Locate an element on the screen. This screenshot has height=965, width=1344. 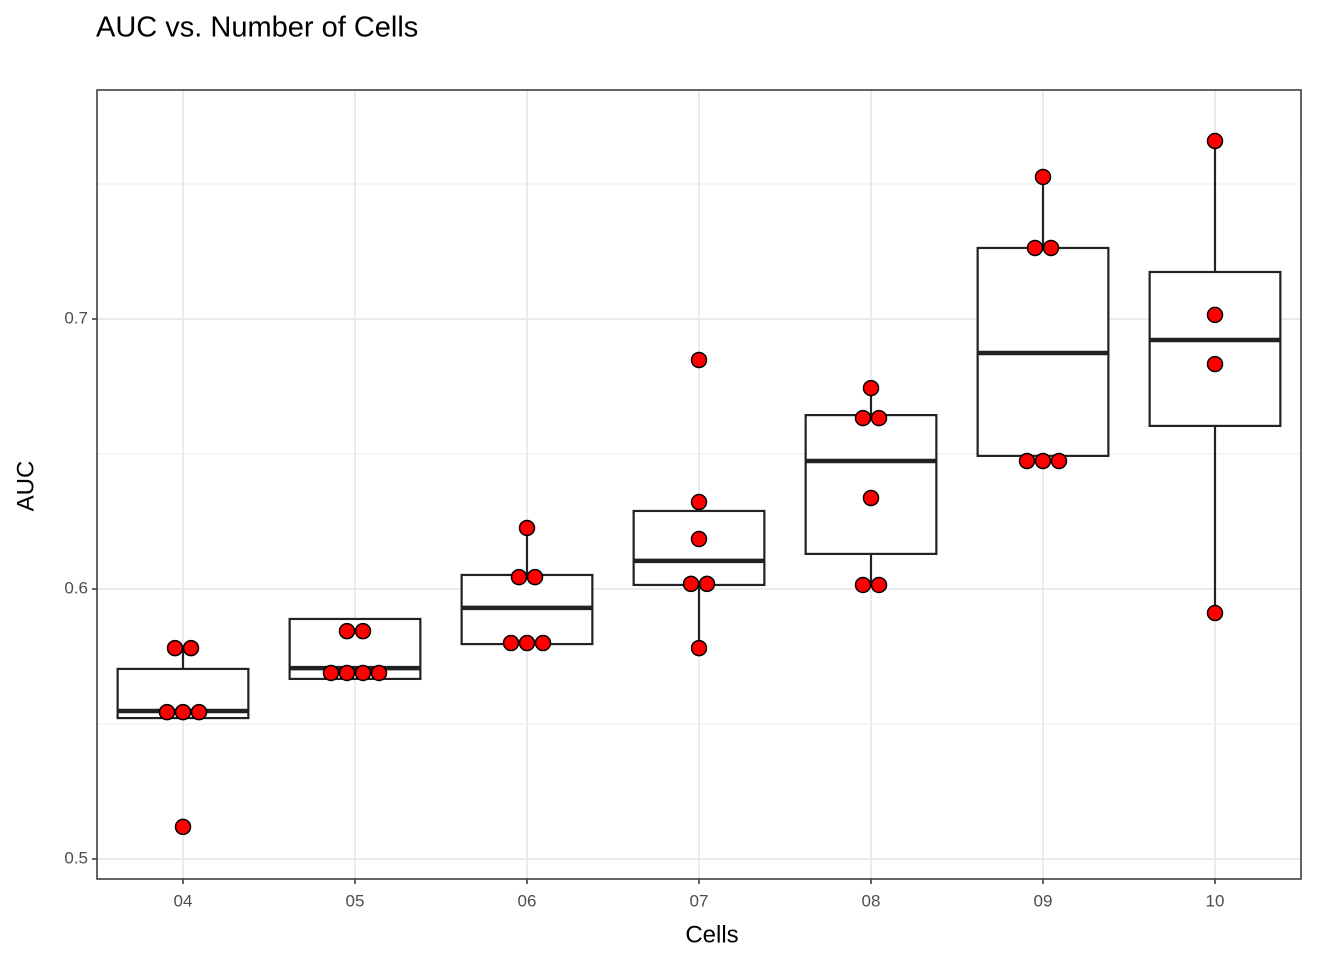
x-axis-label: Cells is located at coordinates (711, 934).